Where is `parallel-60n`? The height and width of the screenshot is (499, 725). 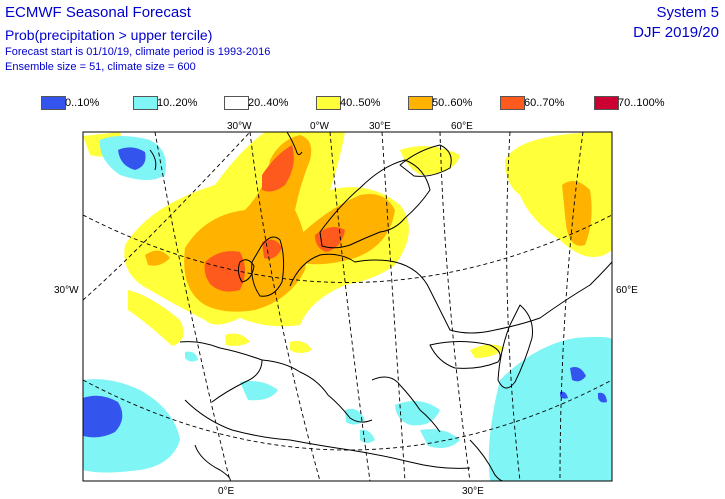
parallel-60n is located at coordinates (347, 248).